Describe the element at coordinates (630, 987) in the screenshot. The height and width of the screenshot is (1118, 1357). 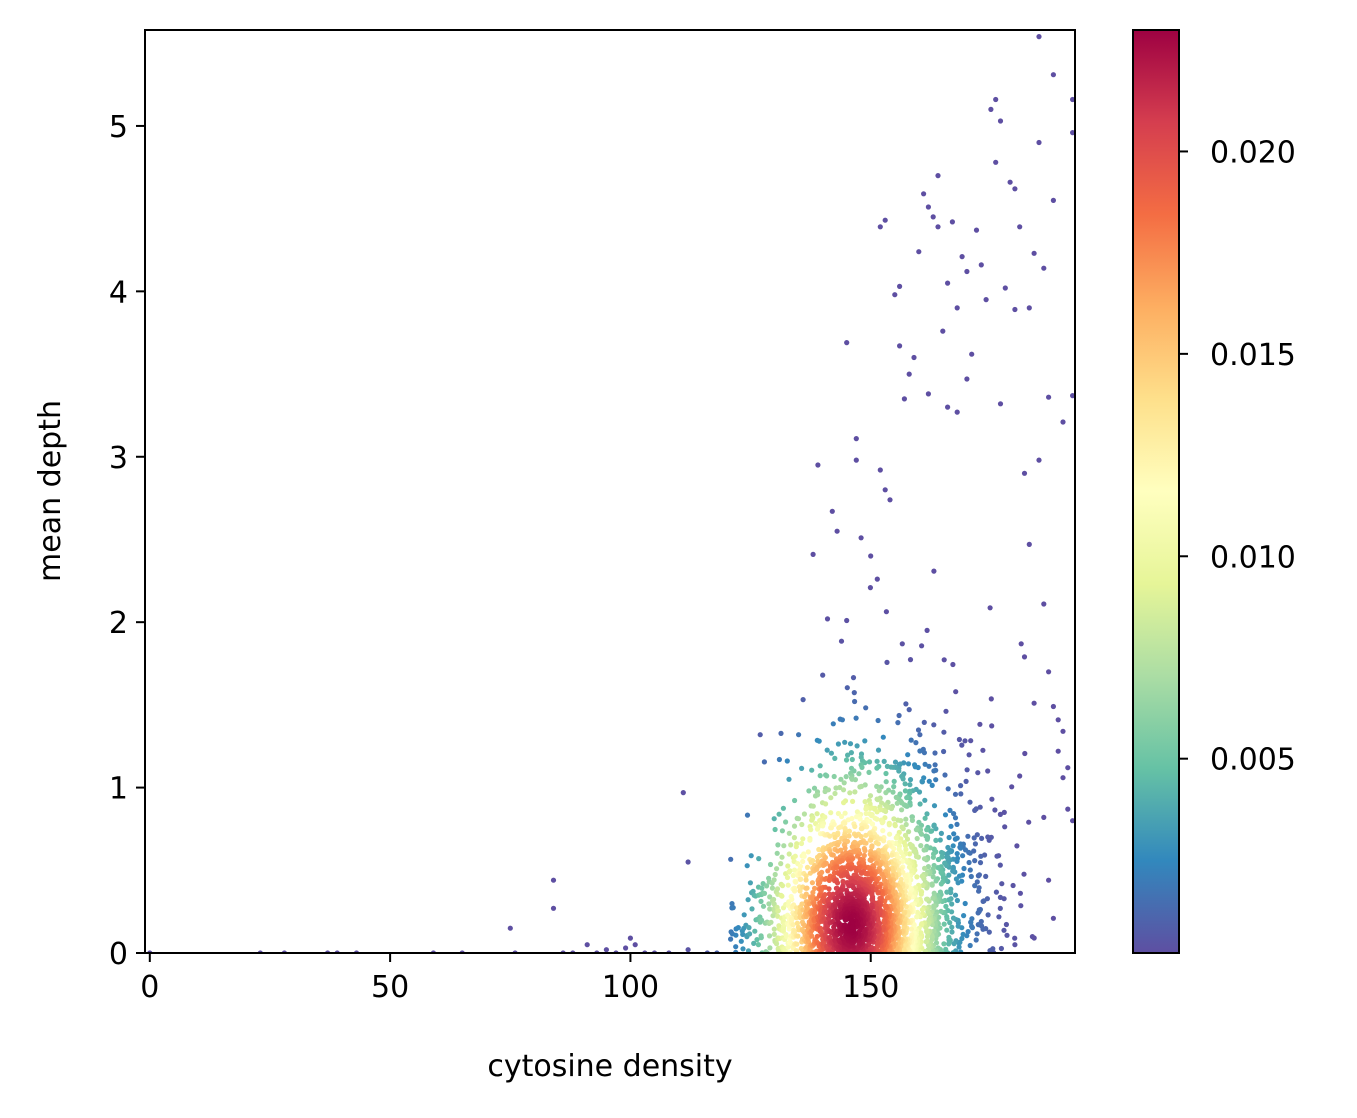
I see `x-tick-label: 100` at that location.